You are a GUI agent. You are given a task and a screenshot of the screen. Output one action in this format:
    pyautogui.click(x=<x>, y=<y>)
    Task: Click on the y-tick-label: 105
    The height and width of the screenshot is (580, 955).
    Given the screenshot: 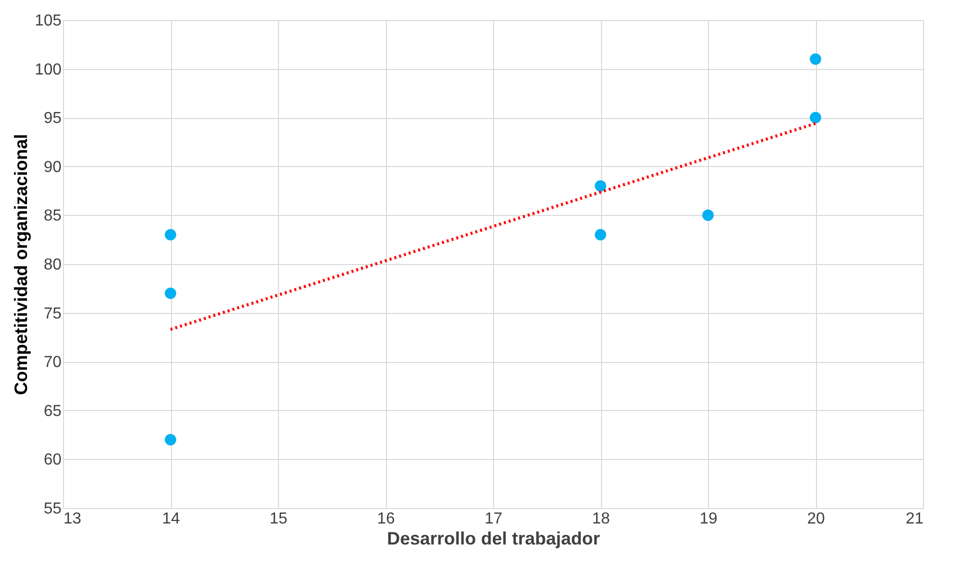 What is the action you would take?
    pyautogui.click(x=48, y=21)
    